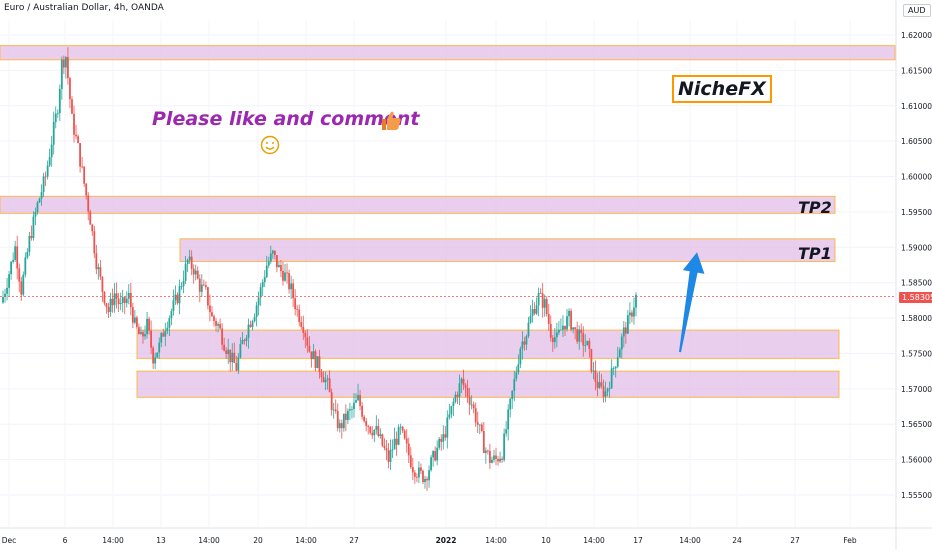 This screenshot has height=555, width=932. What do you see at coordinates (916, 247) in the screenshot?
I see `price-tick-label: 1.59000` at bounding box center [916, 247].